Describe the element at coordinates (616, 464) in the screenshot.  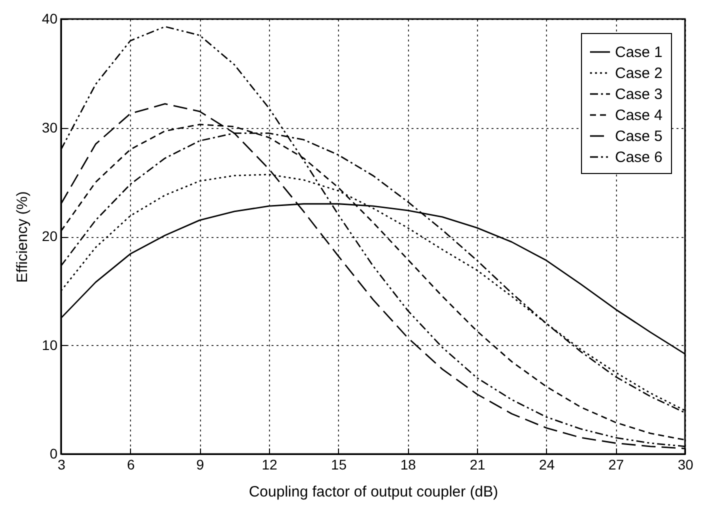
I see `x-tick-label: 27` at that location.